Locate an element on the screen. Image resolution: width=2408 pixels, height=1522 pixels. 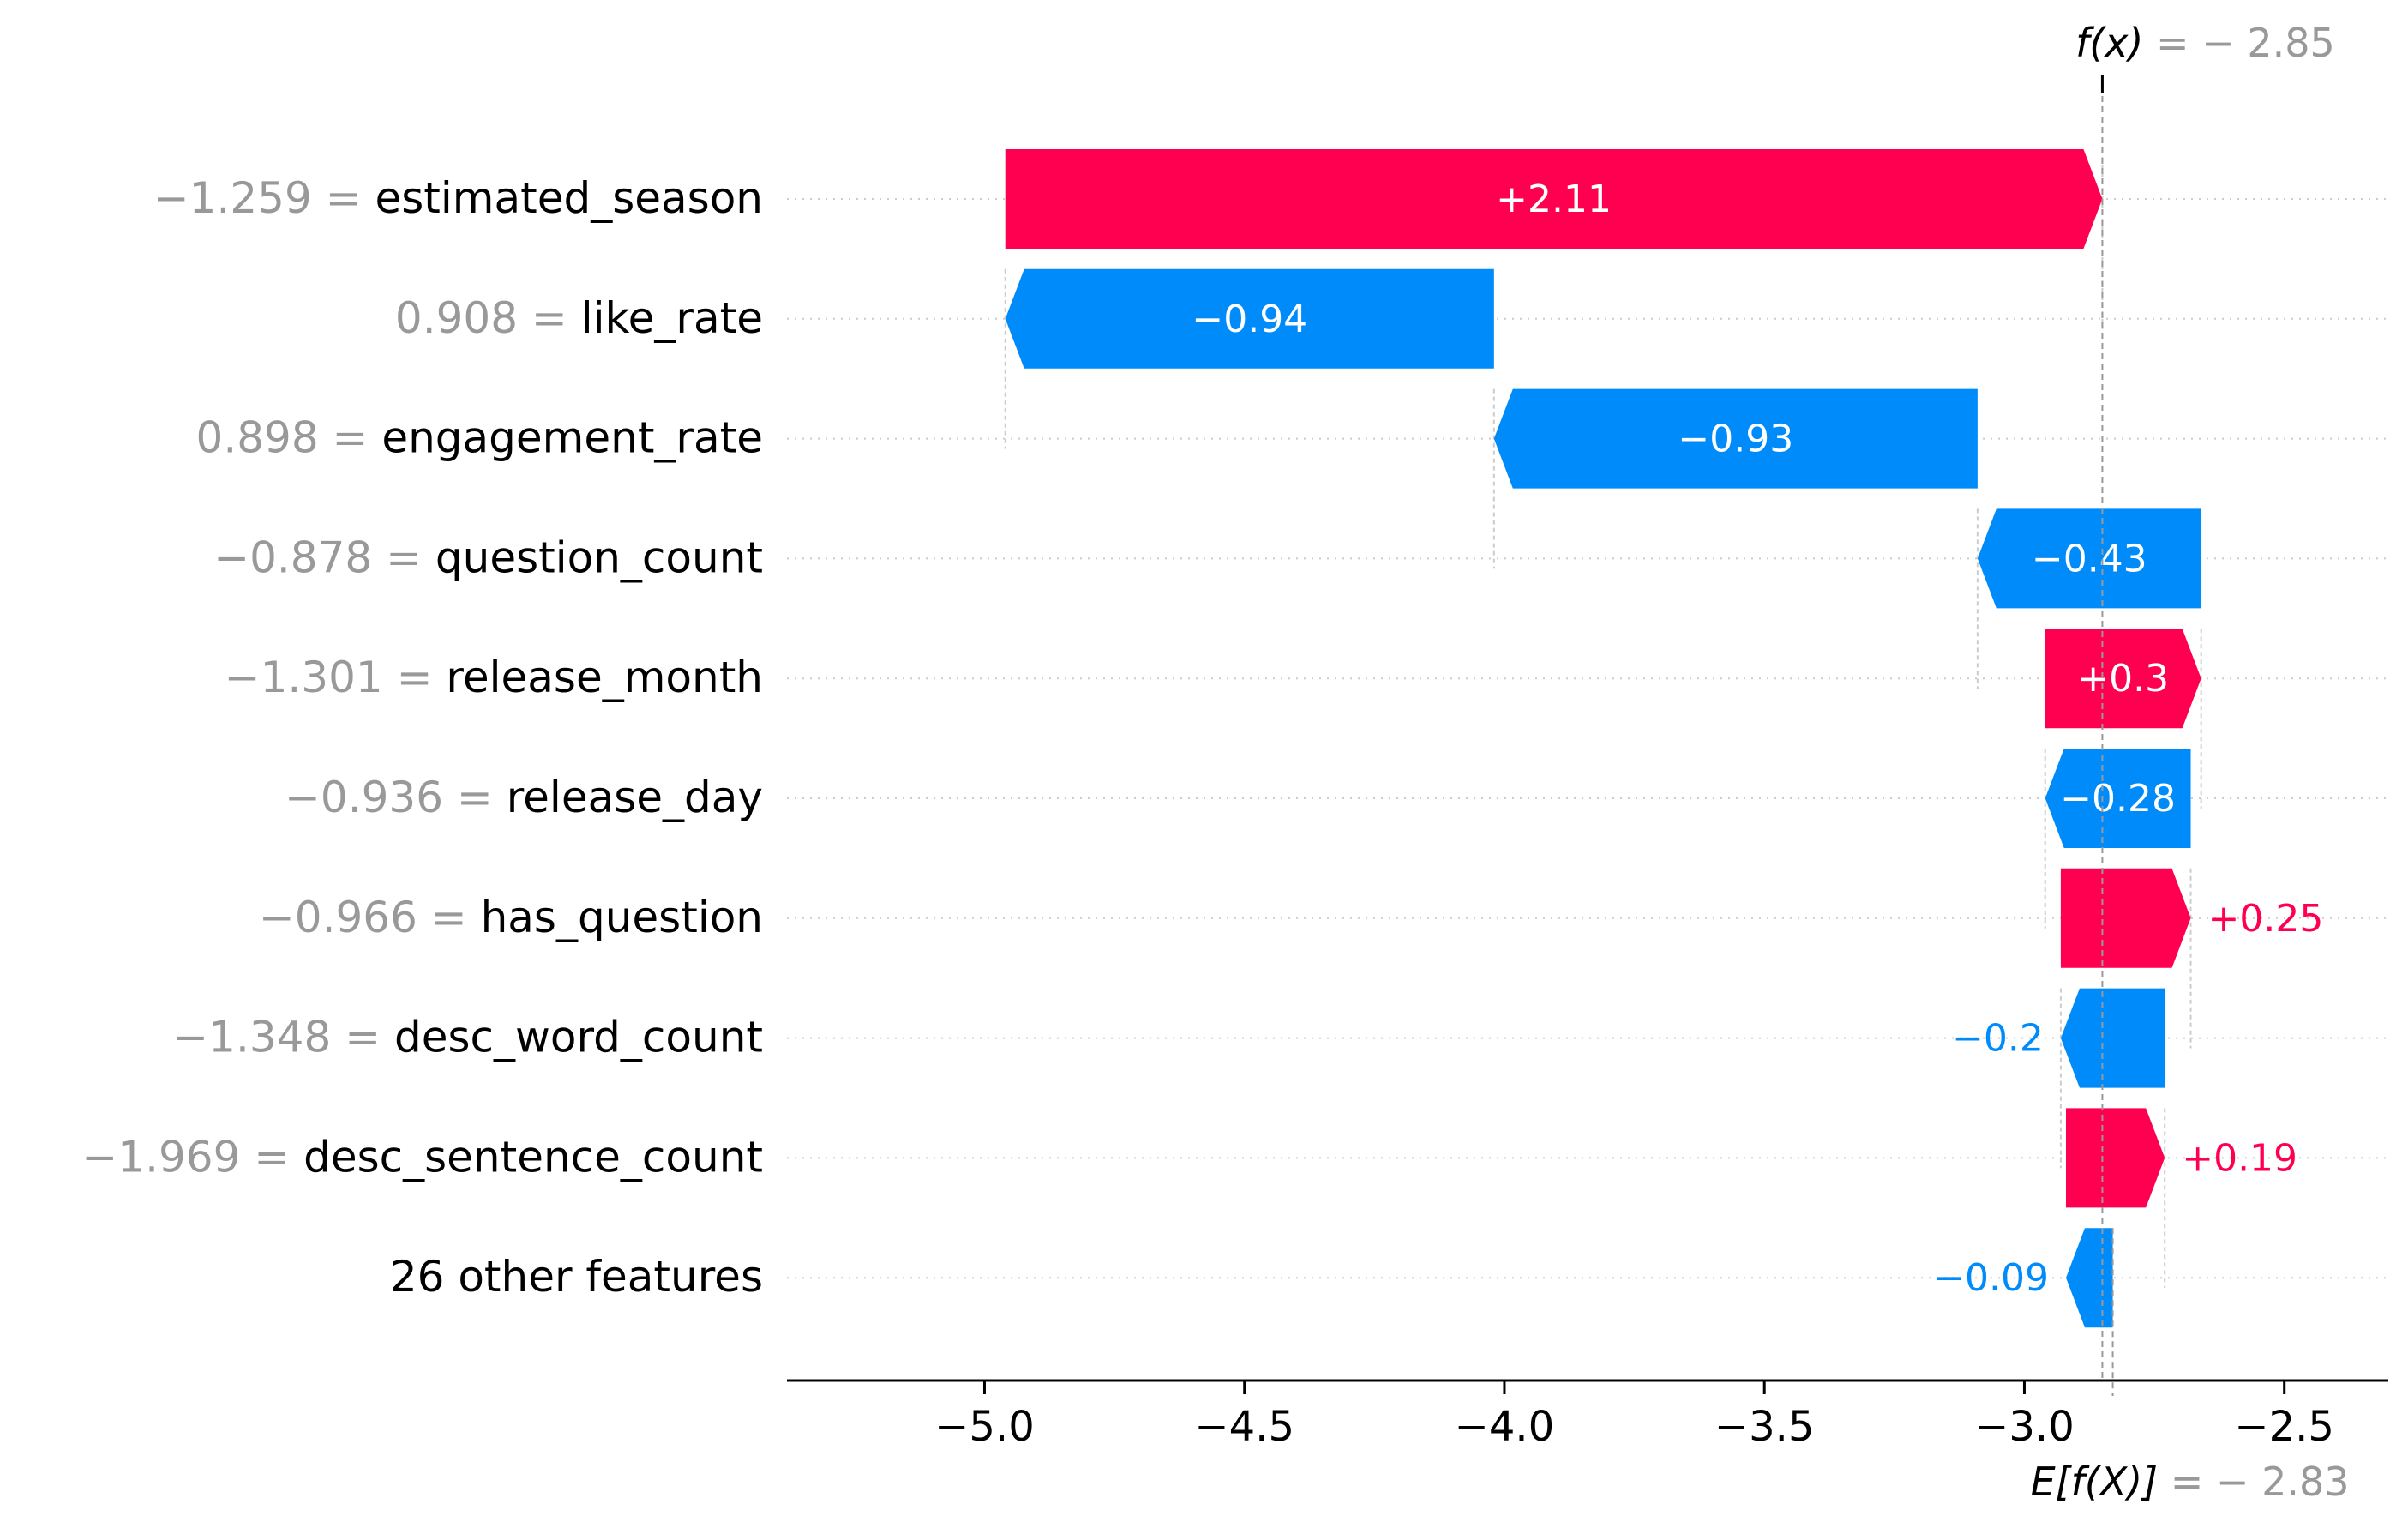
feature-label-9: 26 other features is located at coordinates (577, 1277).